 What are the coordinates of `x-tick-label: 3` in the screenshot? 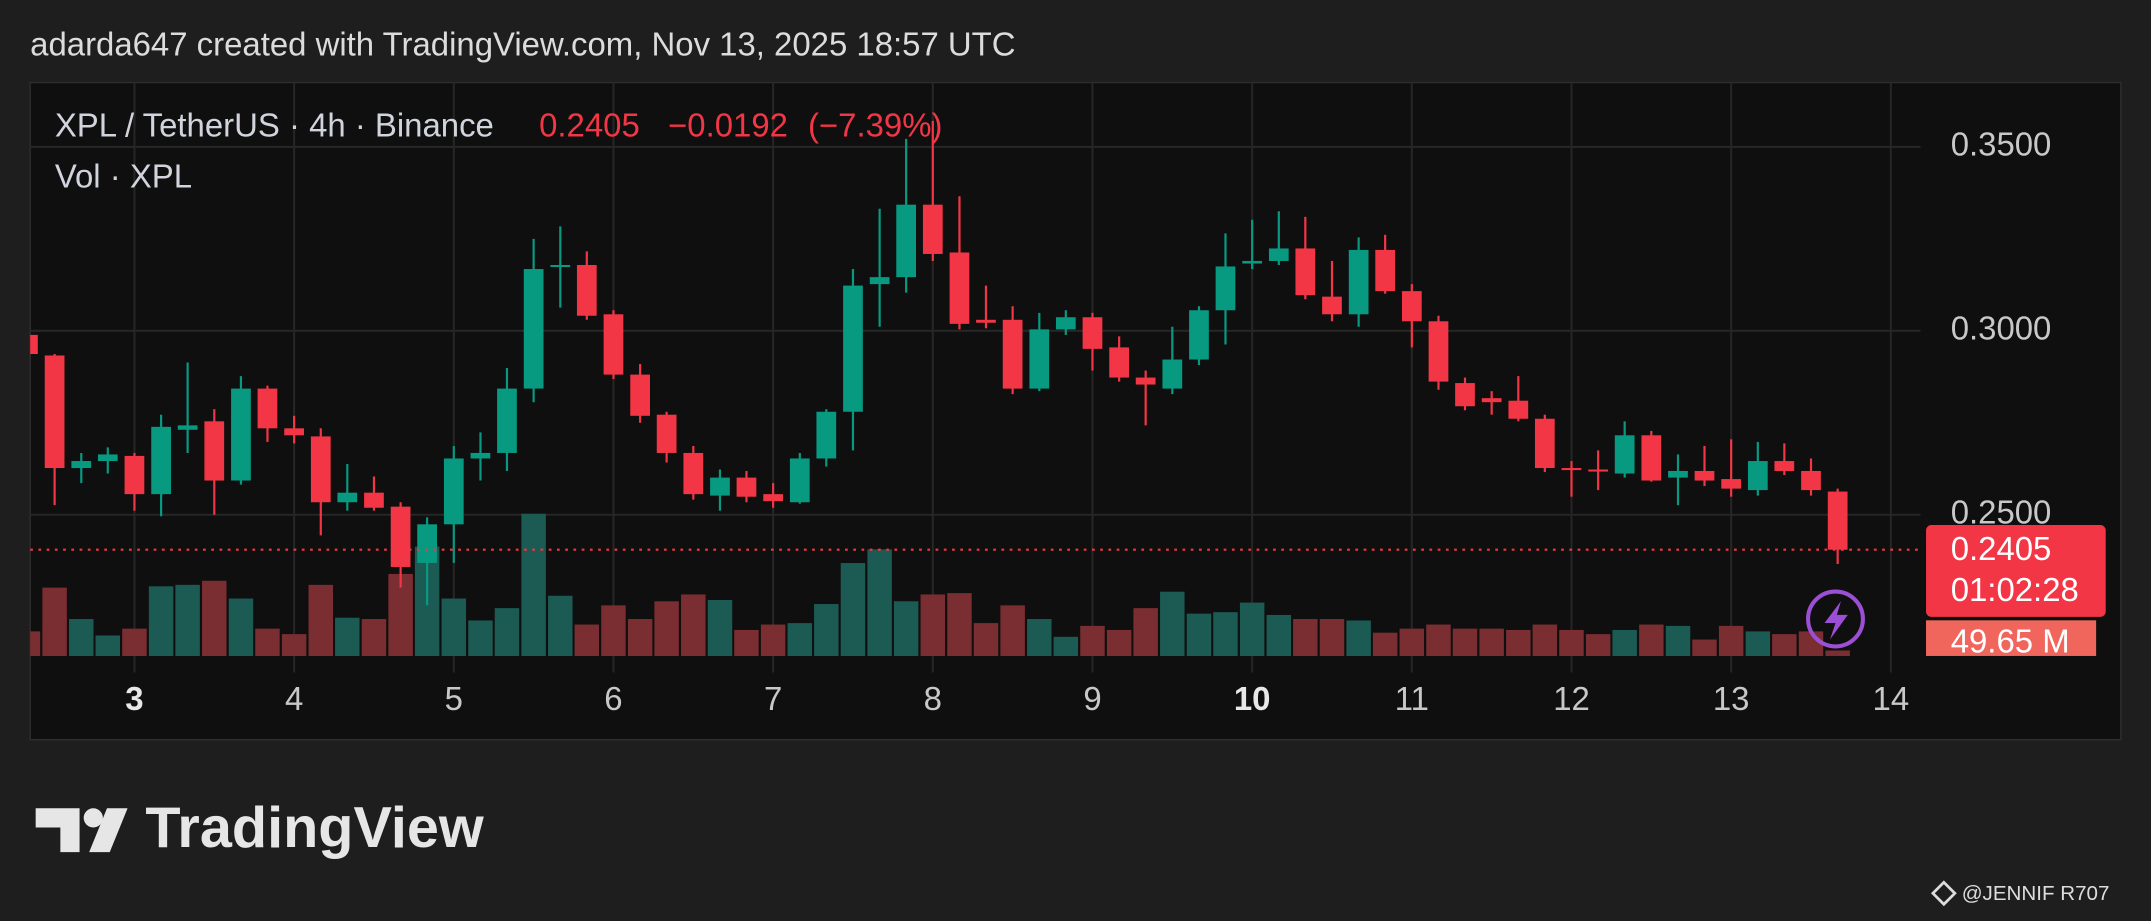 It's located at (134, 698).